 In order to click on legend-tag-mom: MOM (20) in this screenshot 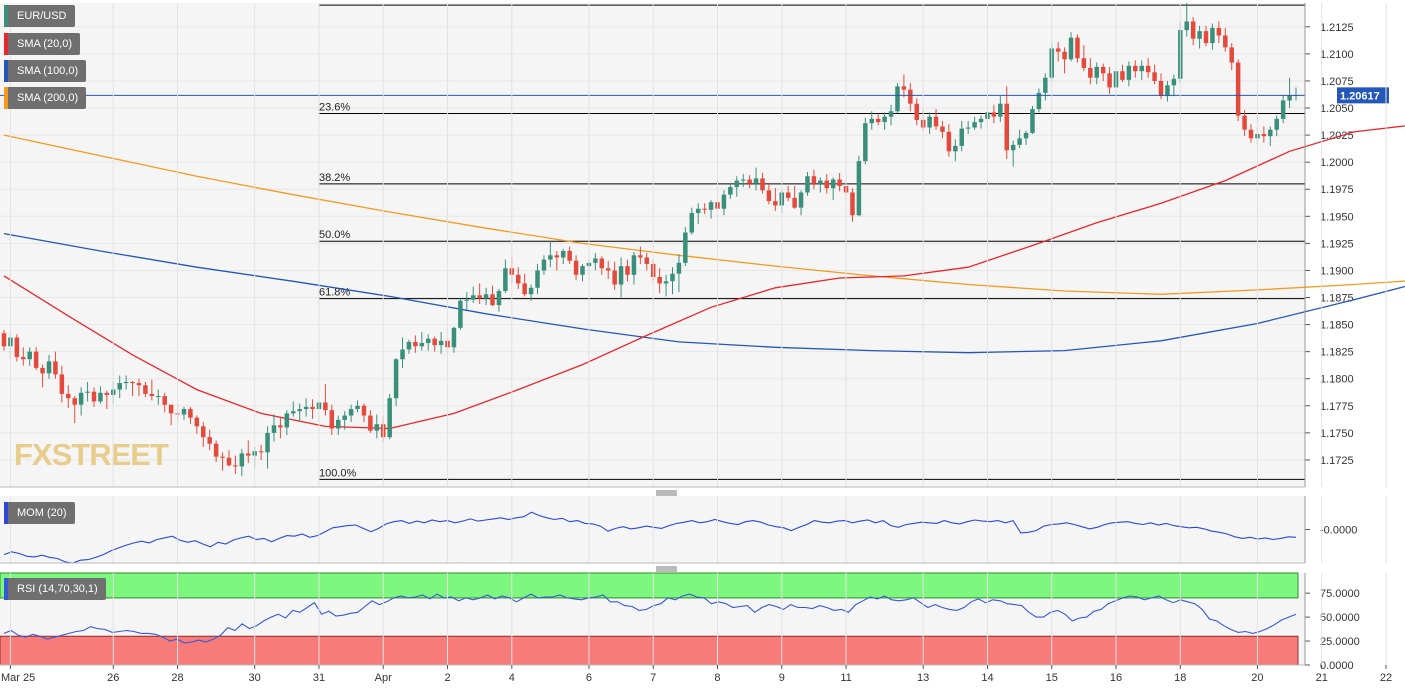, I will do `click(39, 513)`.